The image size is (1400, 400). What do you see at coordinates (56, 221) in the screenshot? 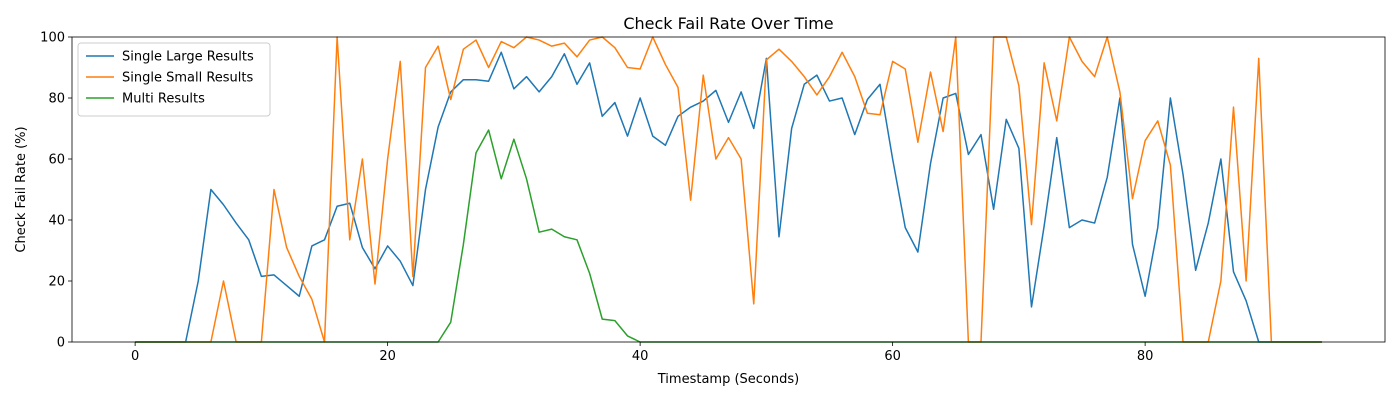
I see `y-tick-label: 40` at bounding box center [56, 221].